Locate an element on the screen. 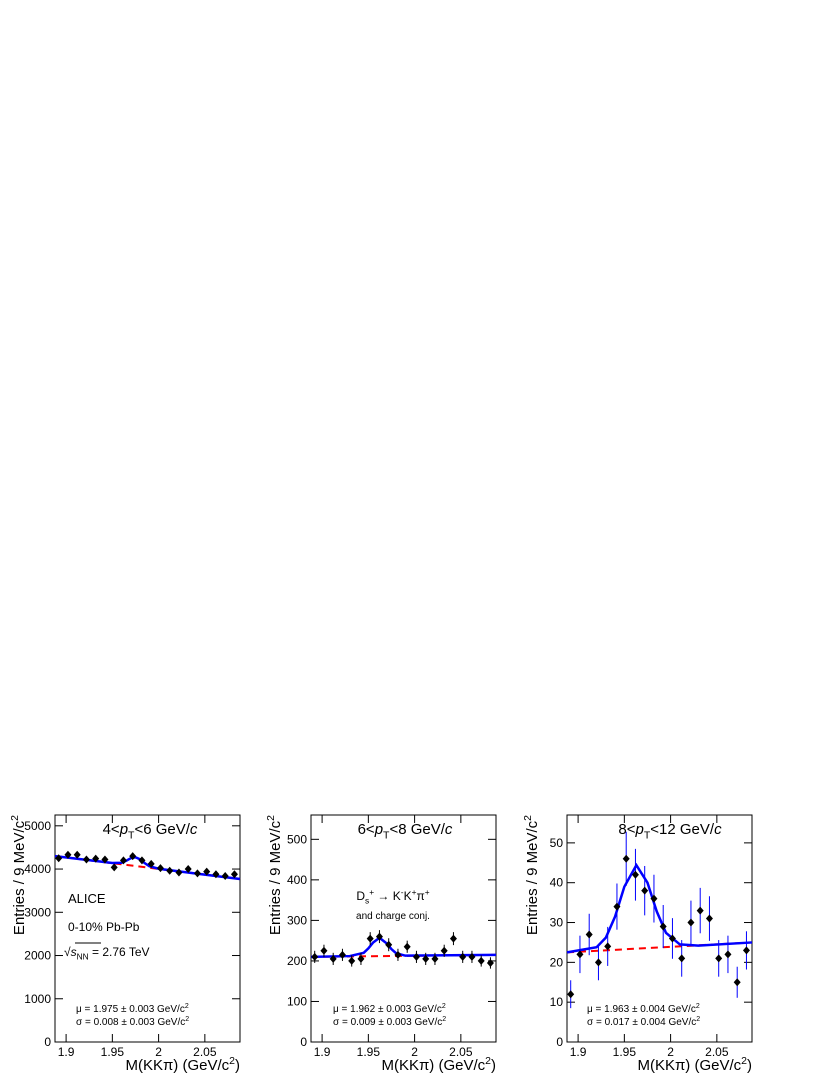  y-axis-title-part: c is located at coordinates (275, 824).